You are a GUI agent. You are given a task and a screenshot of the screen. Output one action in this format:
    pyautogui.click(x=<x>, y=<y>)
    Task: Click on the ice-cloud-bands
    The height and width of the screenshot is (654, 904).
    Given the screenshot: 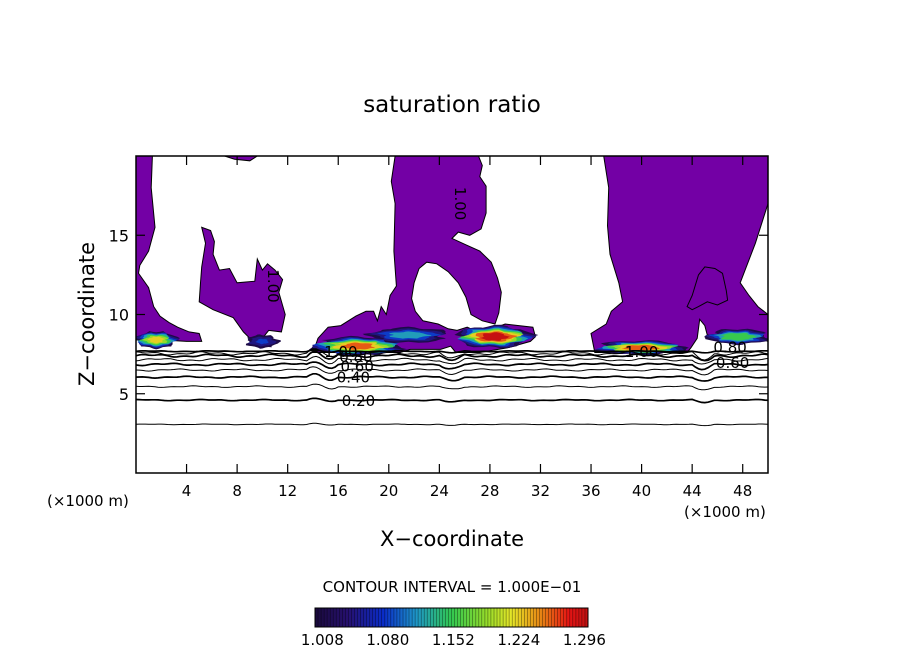 What is the action you would take?
    pyautogui.click(x=452, y=340)
    